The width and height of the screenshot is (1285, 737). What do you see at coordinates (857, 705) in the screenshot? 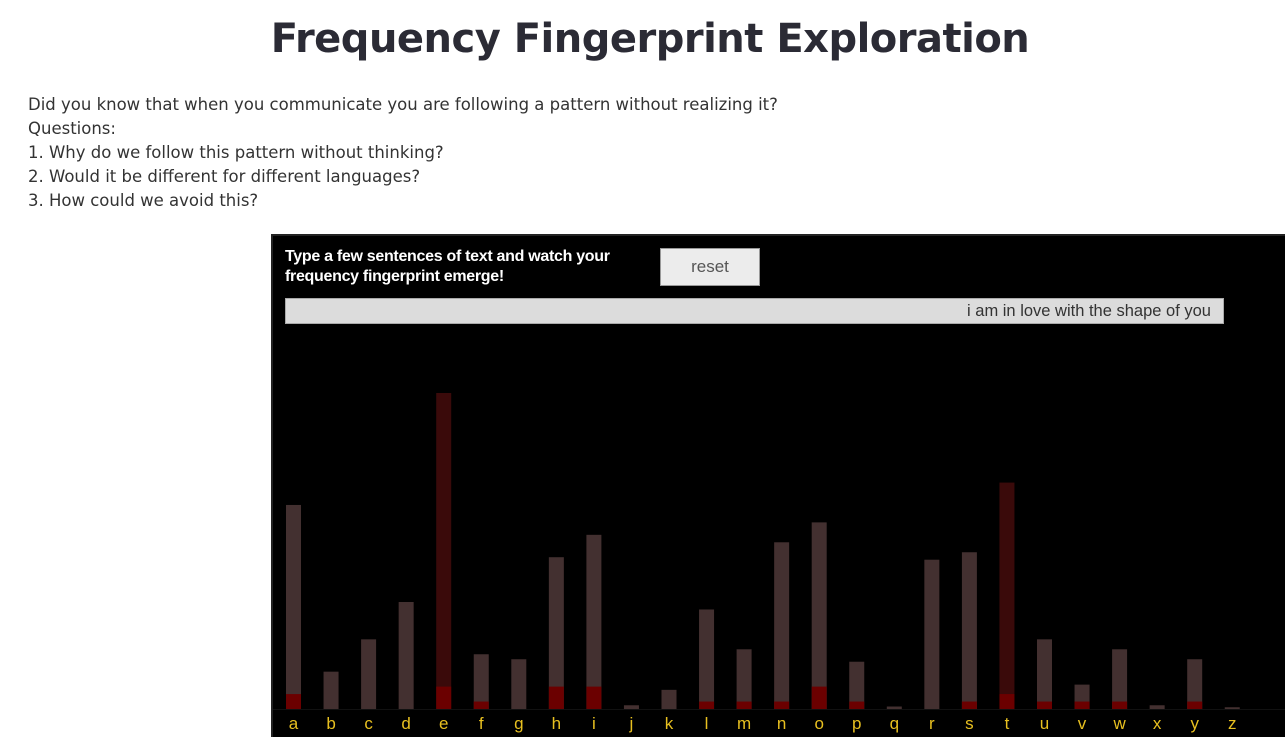
I see `current-bar-p` at bounding box center [857, 705].